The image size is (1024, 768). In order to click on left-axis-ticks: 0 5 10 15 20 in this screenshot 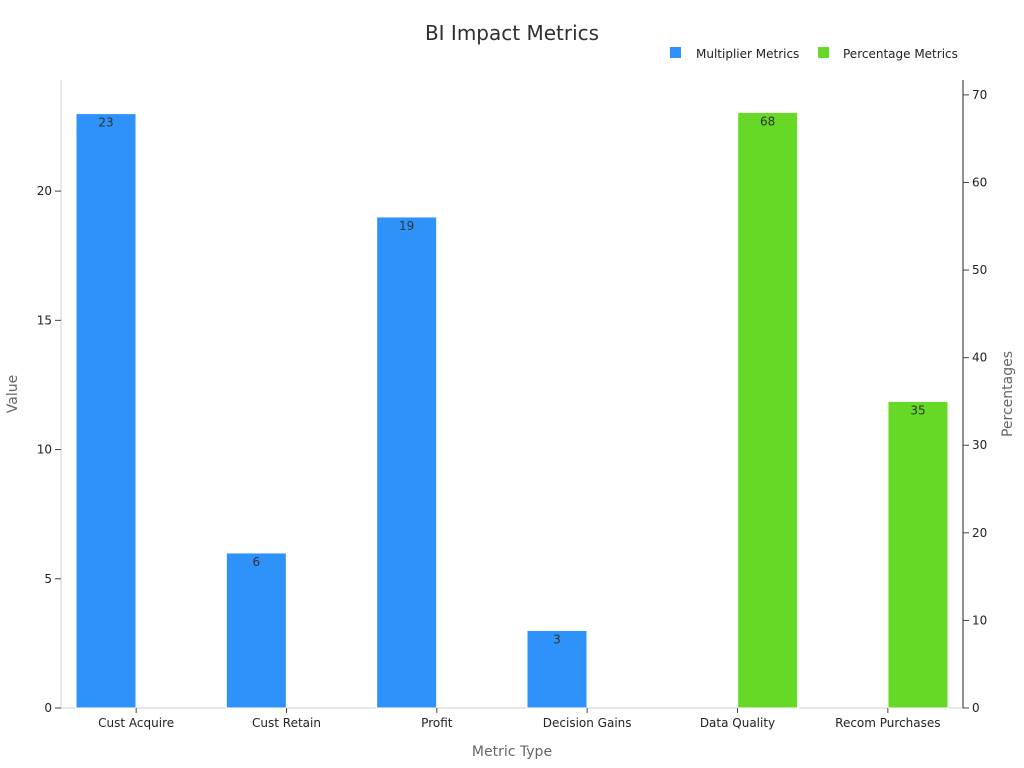, I will do `click(49, 449)`.